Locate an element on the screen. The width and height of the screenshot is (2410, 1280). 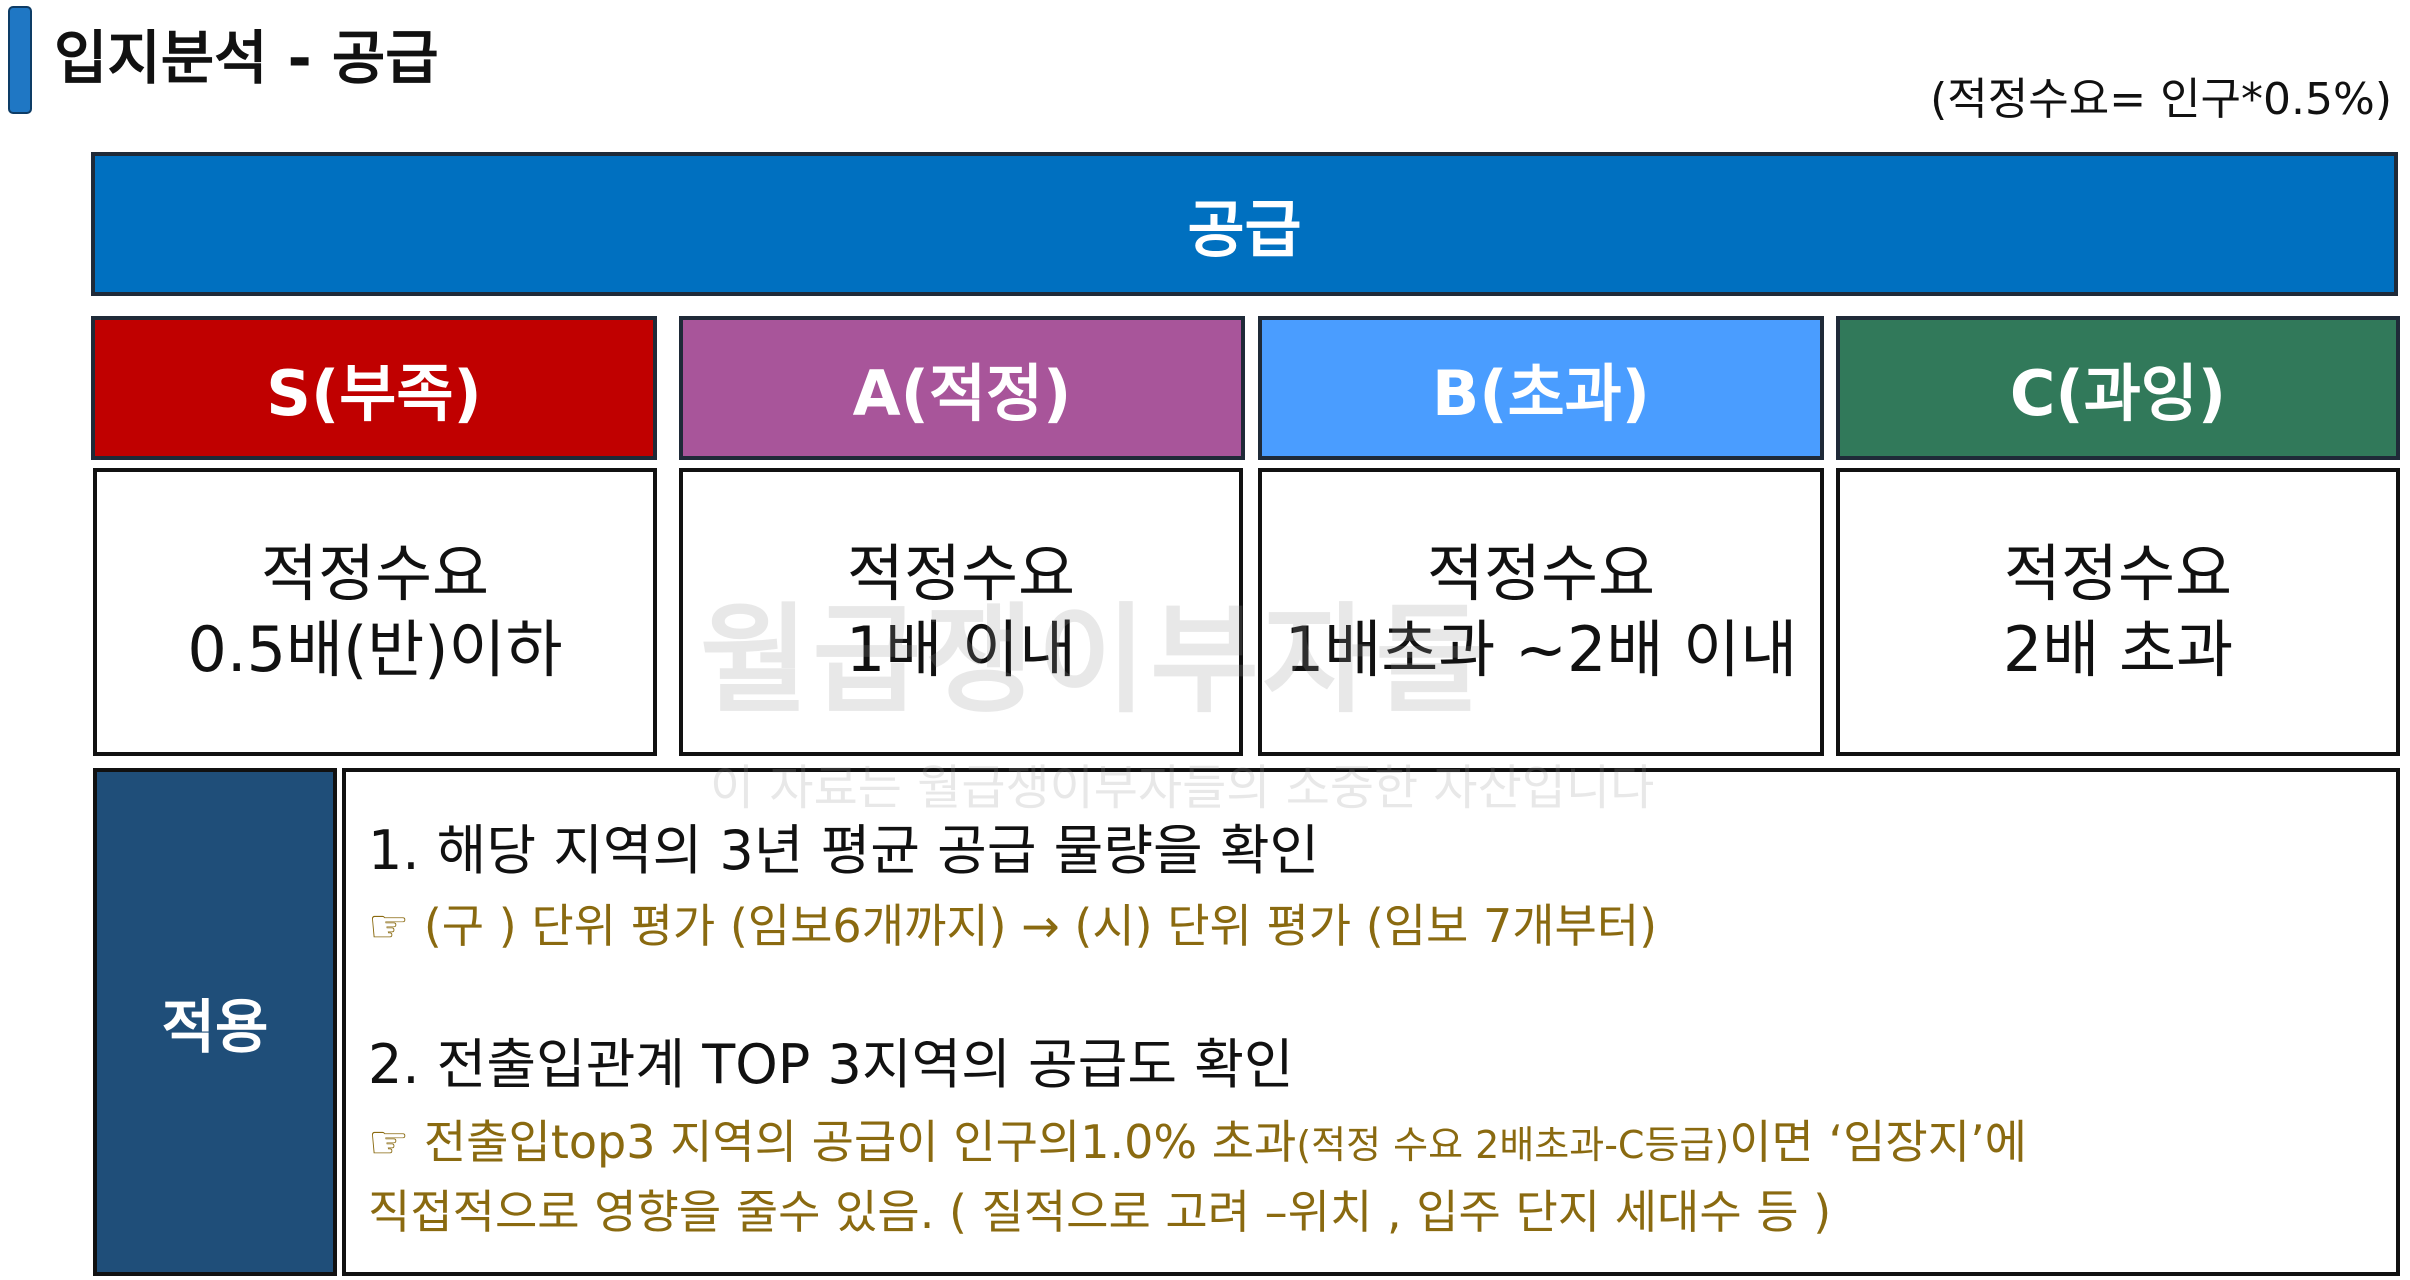
criteria-value: 1배초과 ~2배 이내 is located at coordinates (1541, 649).